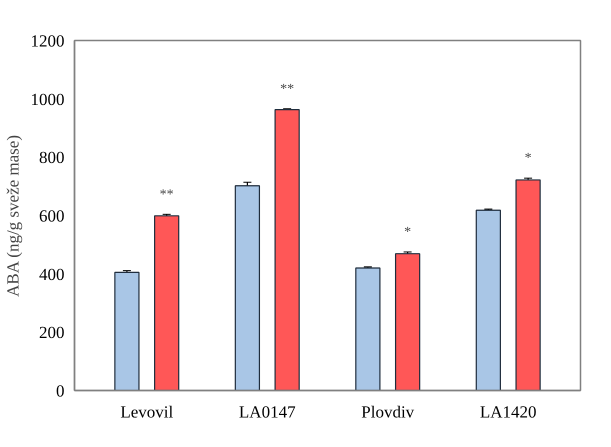  I want to click on y-tick-label: 1000, so click(47, 99).